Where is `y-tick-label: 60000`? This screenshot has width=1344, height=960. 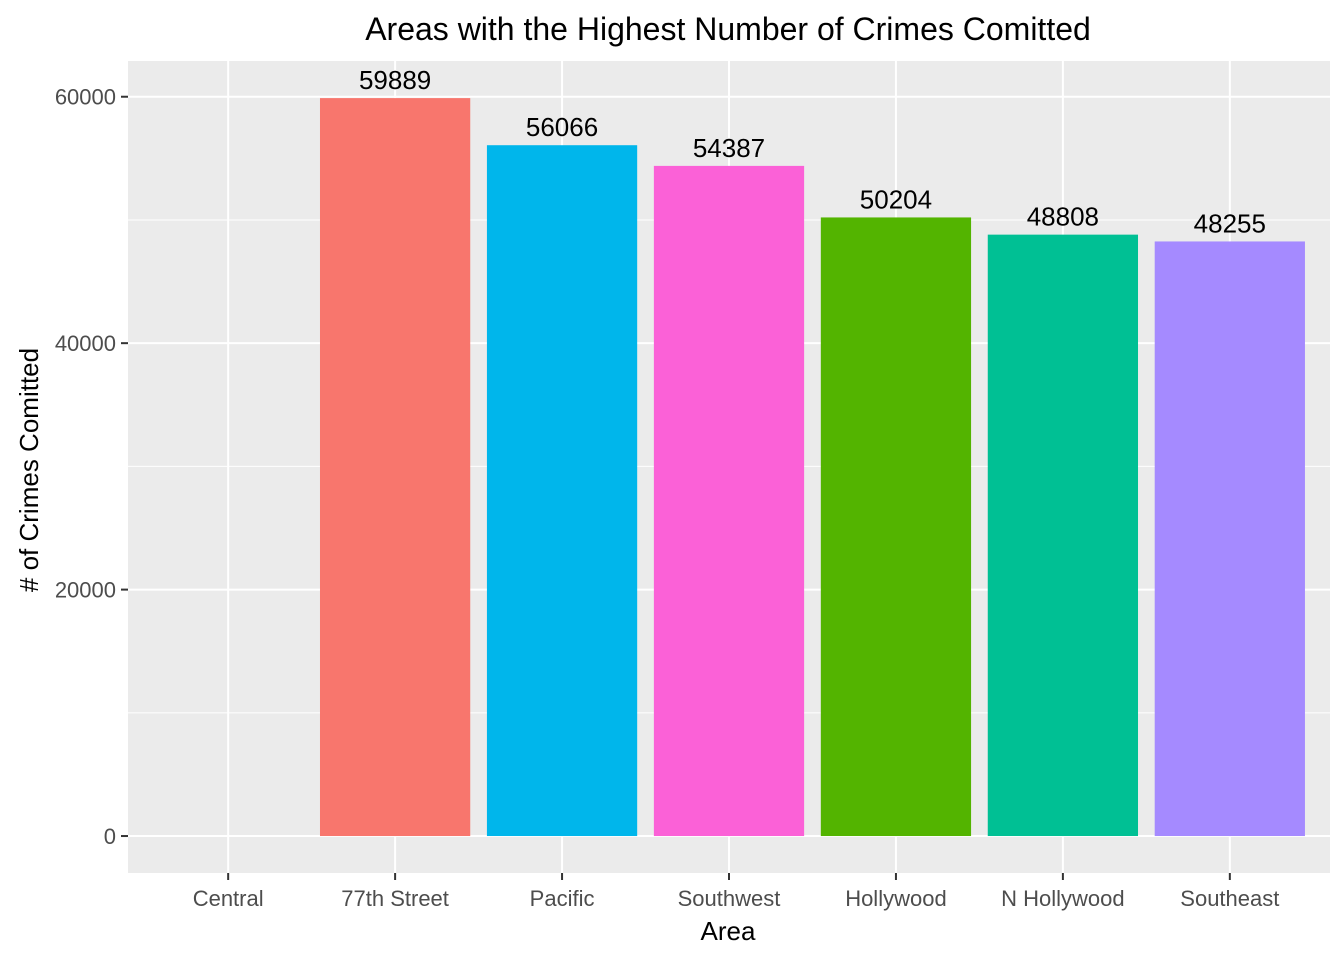
y-tick-label: 60000 is located at coordinates (85, 97).